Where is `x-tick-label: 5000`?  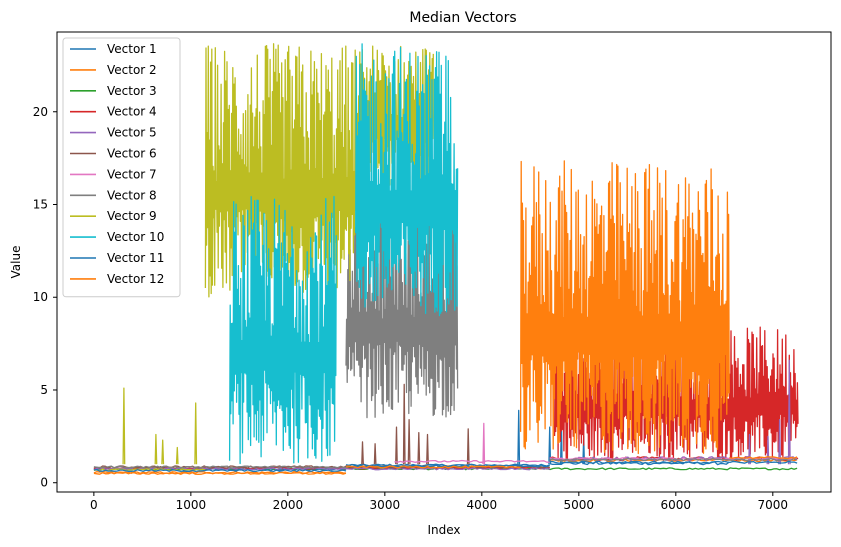
x-tick-label: 5000 is located at coordinates (579, 505).